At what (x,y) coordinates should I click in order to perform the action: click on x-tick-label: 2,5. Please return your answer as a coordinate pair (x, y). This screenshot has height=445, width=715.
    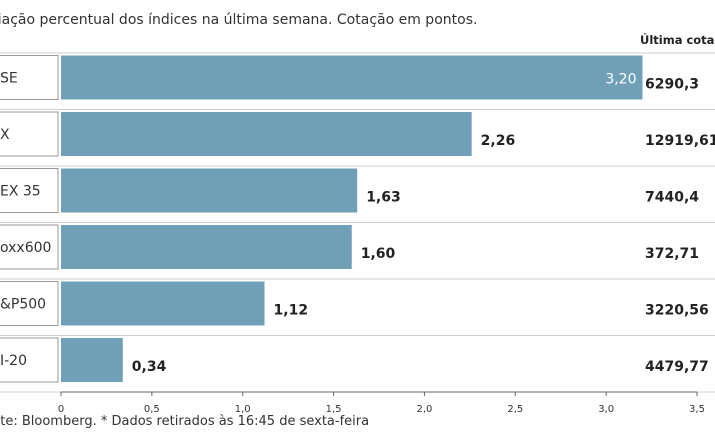
    Looking at the image, I should click on (515, 409).